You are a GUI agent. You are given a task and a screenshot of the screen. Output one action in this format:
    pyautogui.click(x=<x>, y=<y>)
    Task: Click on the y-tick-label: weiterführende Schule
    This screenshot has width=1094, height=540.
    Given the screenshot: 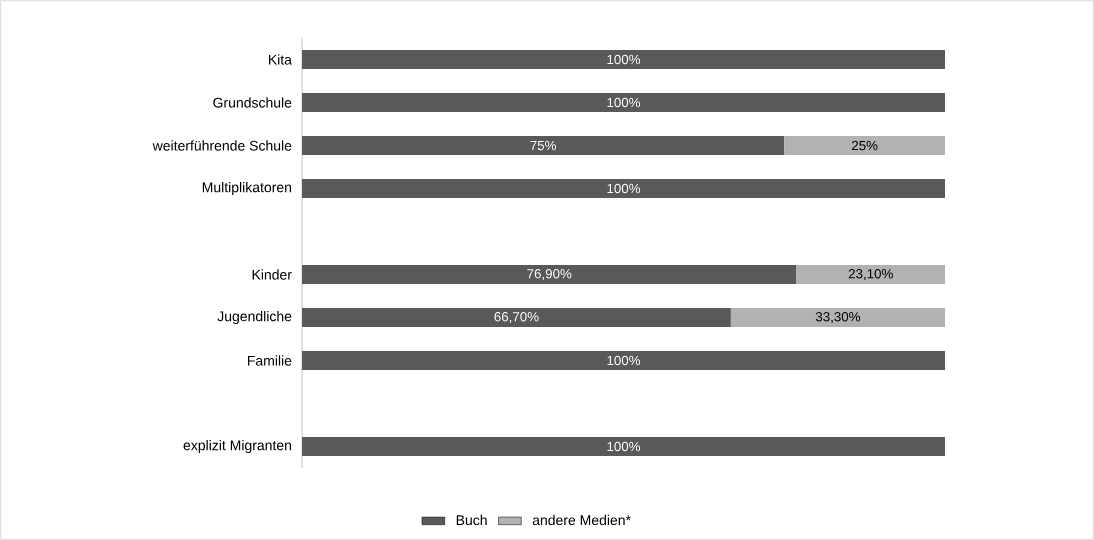 What is the action you would take?
    pyautogui.click(x=222, y=145)
    